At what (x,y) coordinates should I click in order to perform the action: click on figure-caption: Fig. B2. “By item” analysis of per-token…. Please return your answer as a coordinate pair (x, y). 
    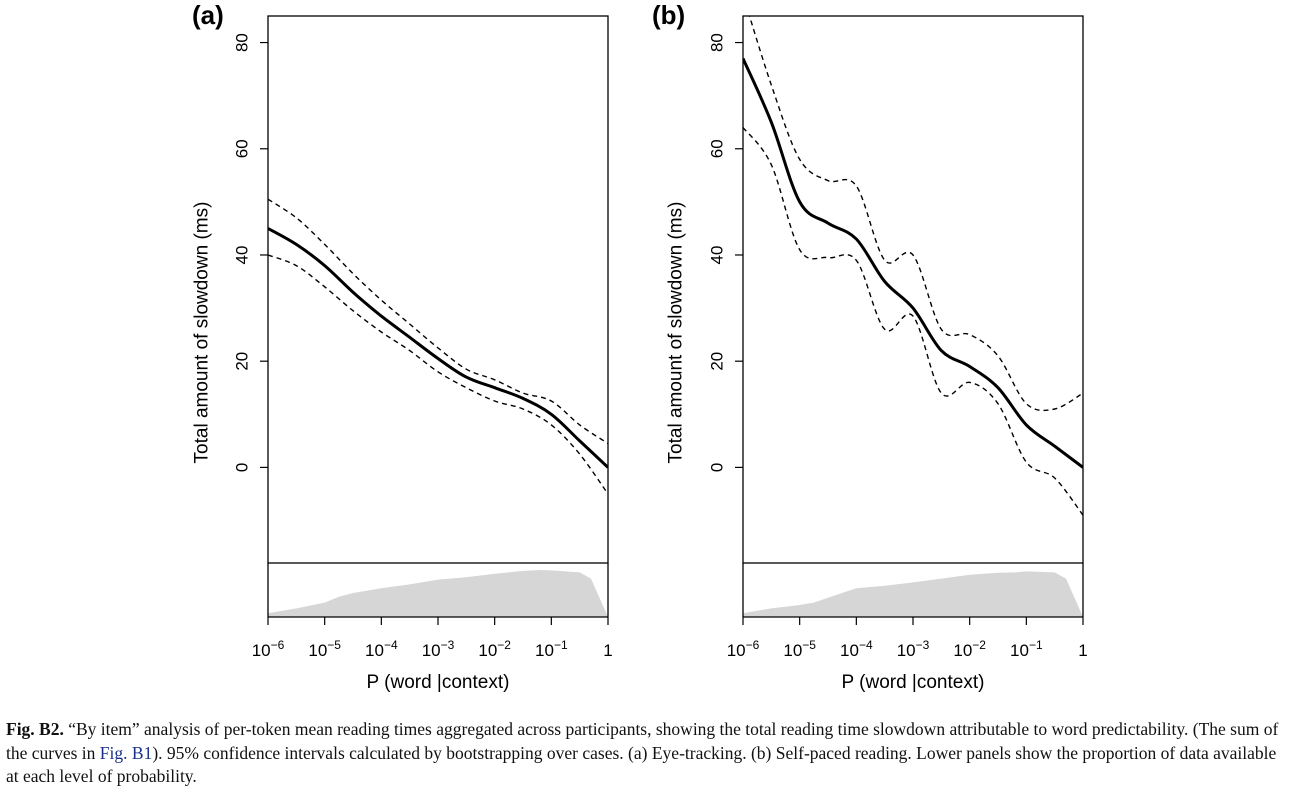
    Looking at the image, I should click on (646, 753).